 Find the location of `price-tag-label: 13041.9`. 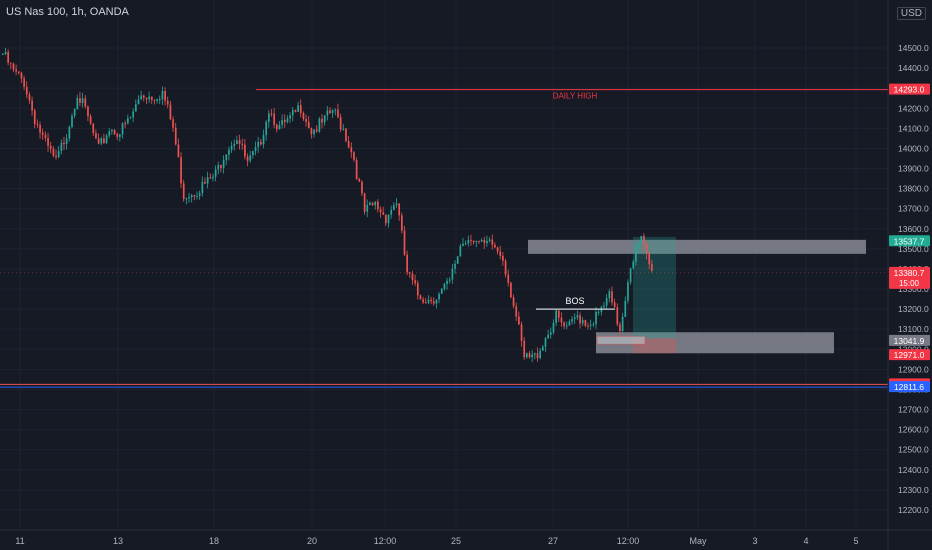

price-tag-label: 13041.9 is located at coordinates (909, 341).